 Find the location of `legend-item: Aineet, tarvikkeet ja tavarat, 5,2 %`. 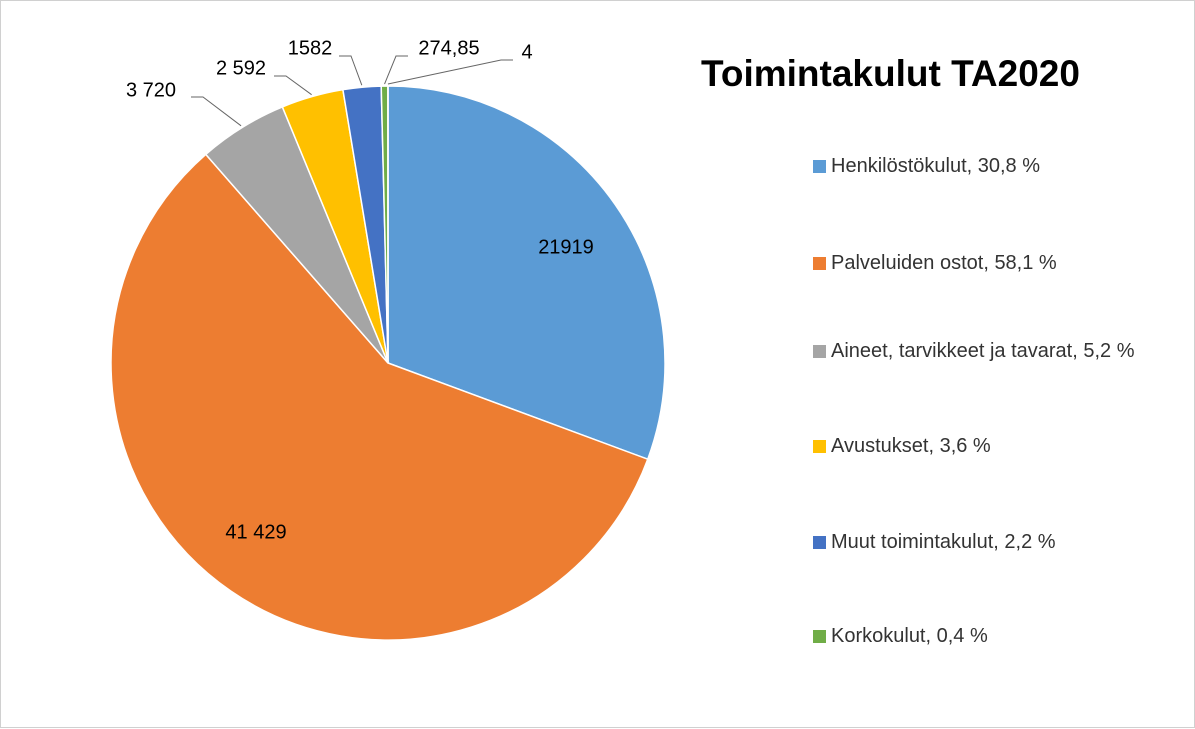

legend-item: Aineet, tarvikkeet ja tavarat, 5,2 % is located at coordinates (992, 351).